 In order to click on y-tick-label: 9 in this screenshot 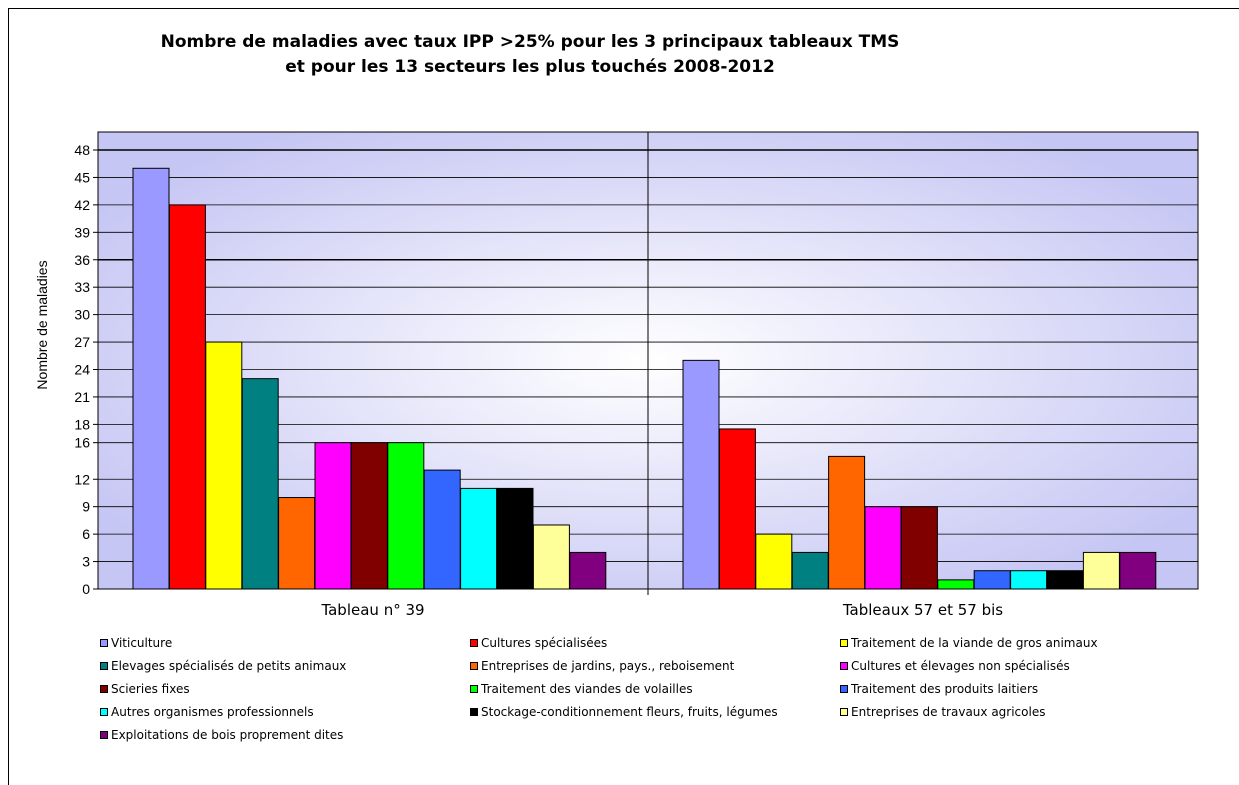, I will do `click(86, 507)`.